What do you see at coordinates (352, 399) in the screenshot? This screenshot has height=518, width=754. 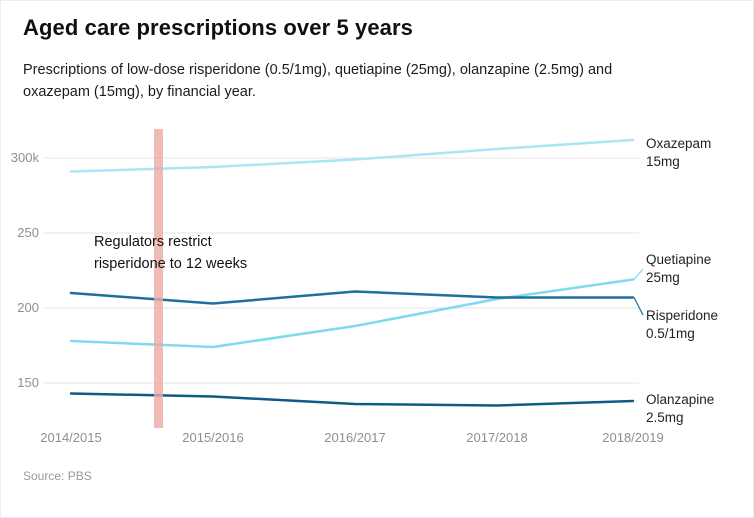 I see `line-olanzapine-2-5mg` at bounding box center [352, 399].